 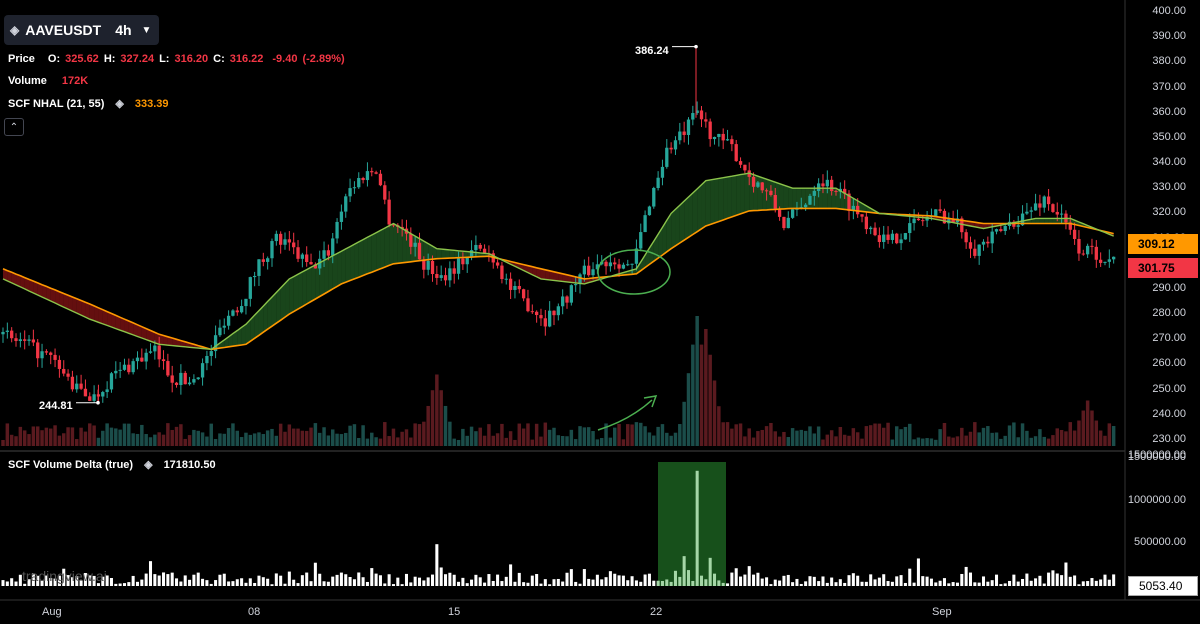 I want to click on volume-delta-settings-icon: ◈, so click(x=148, y=465).